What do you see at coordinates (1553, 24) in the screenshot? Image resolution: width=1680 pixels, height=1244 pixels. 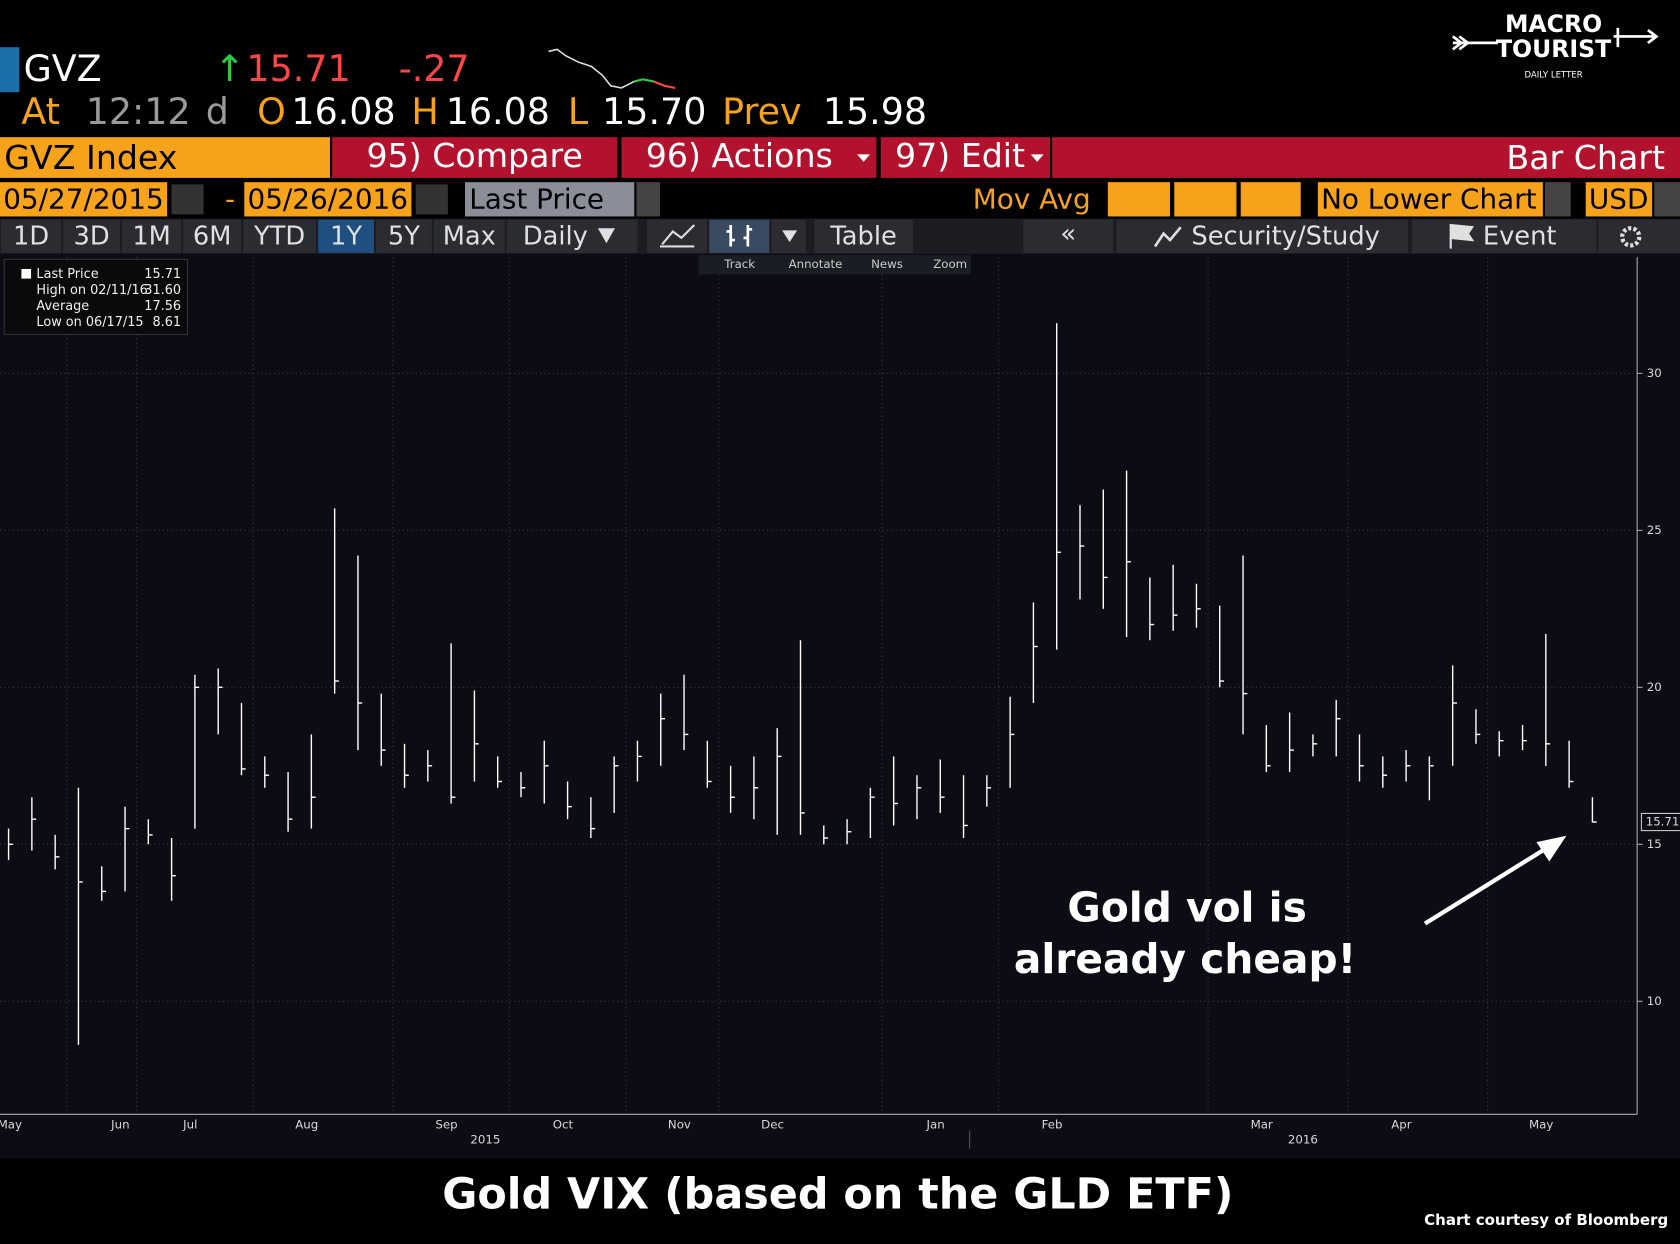 I see `logo-line: MACRO` at bounding box center [1553, 24].